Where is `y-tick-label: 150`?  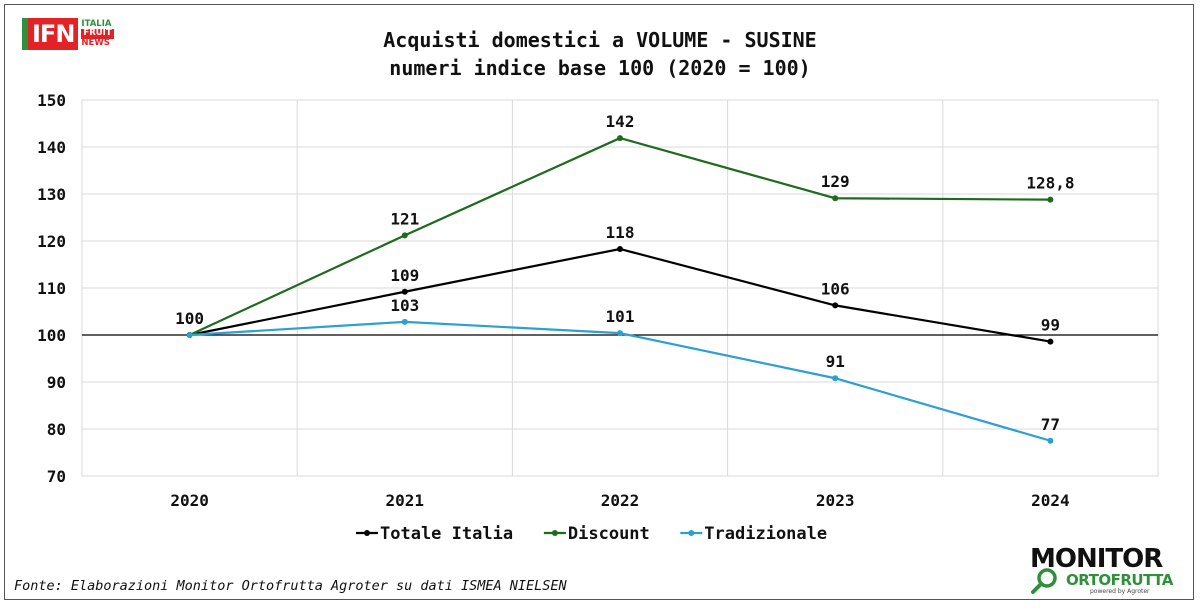
y-tick-label: 150 is located at coordinates (51, 100).